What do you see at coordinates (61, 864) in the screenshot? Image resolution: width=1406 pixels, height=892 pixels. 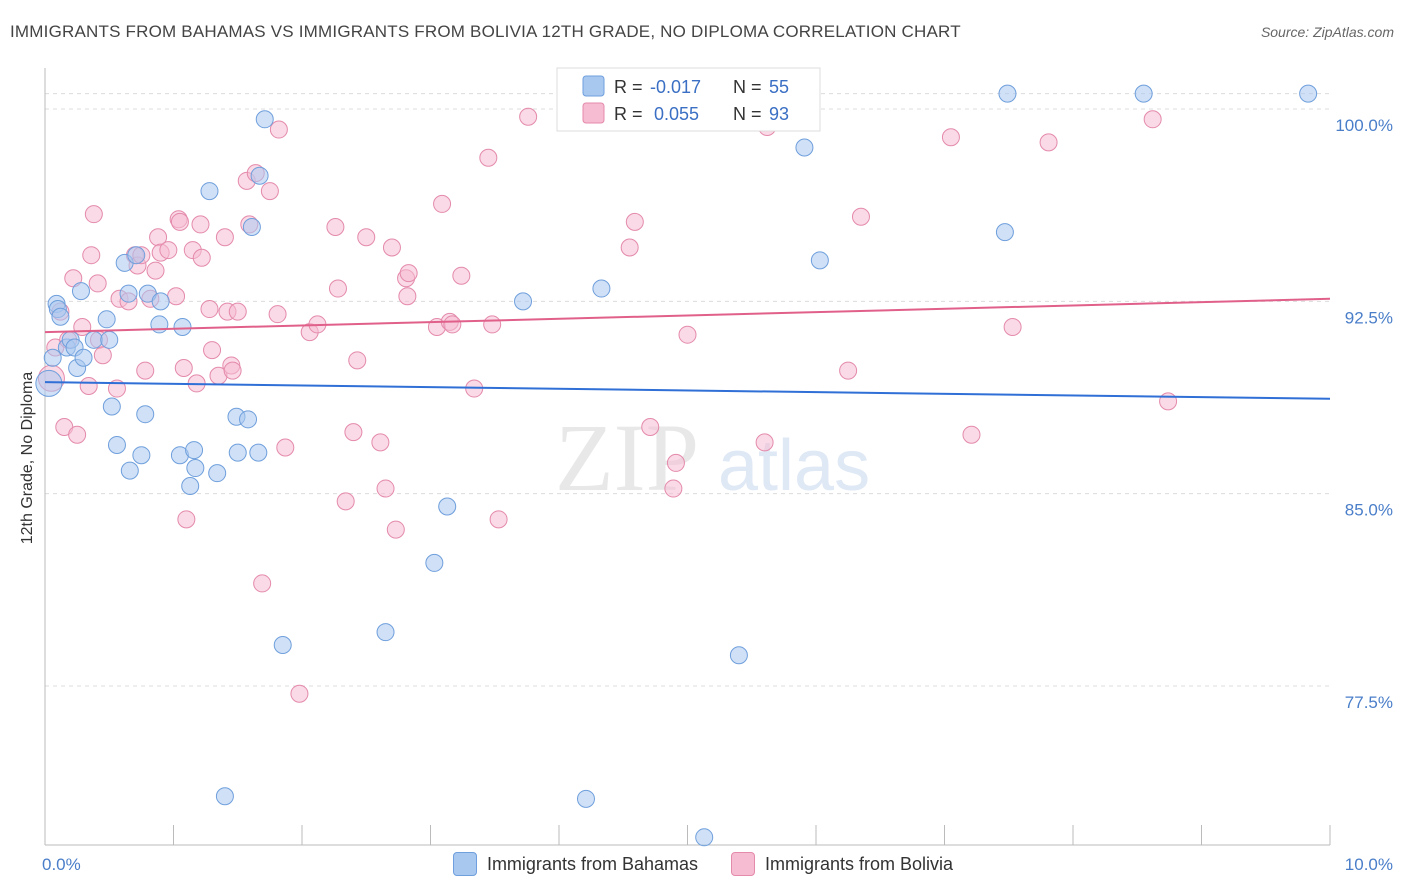 I see `x-tick-label: 0.0%` at bounding box center [61, 864].